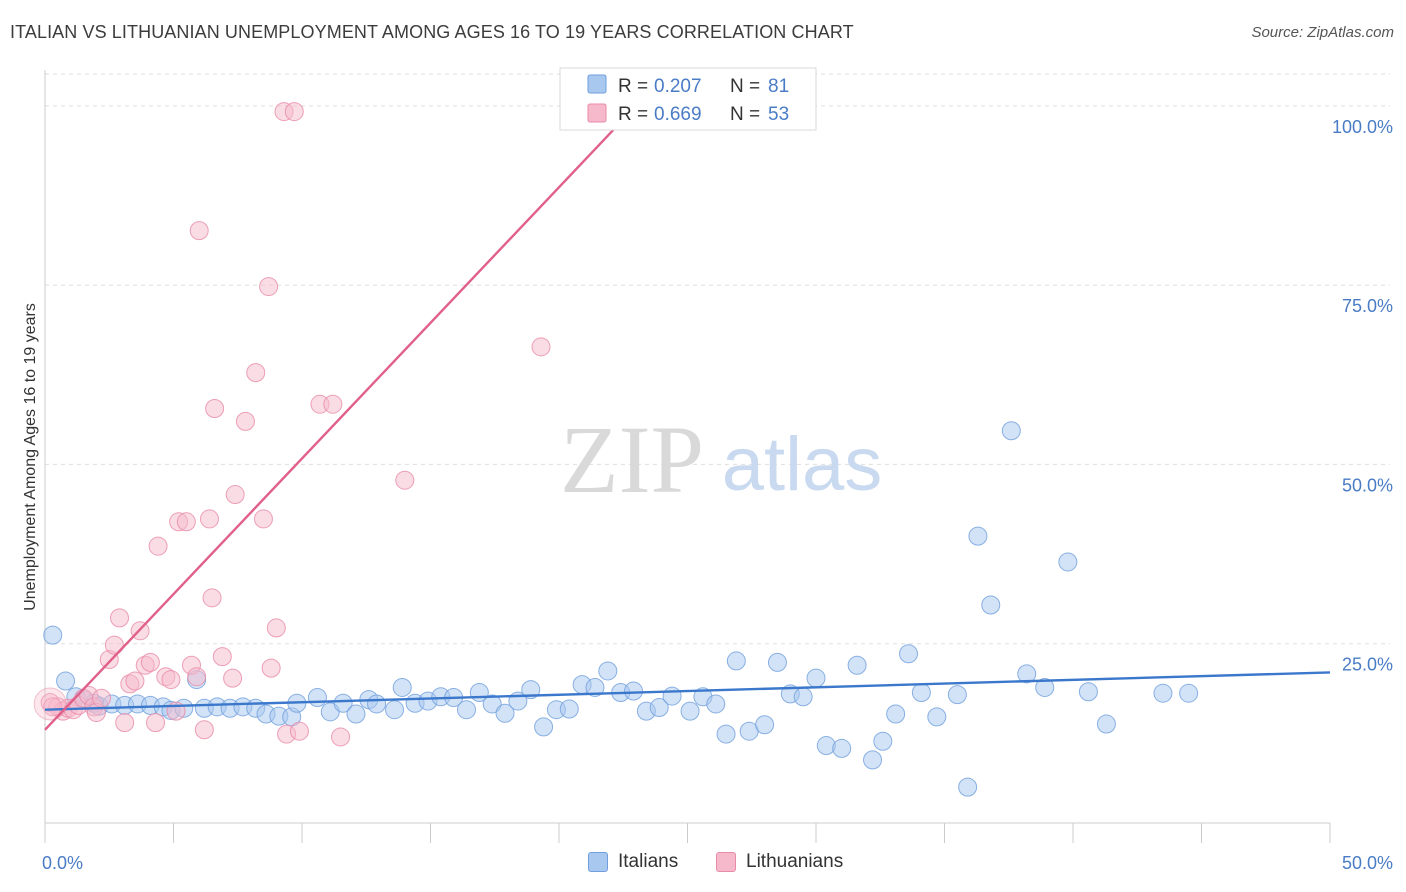 This screenshot has width=1406, height=892. I want to click on legend-label-italians: Italians, so click(648, 861).